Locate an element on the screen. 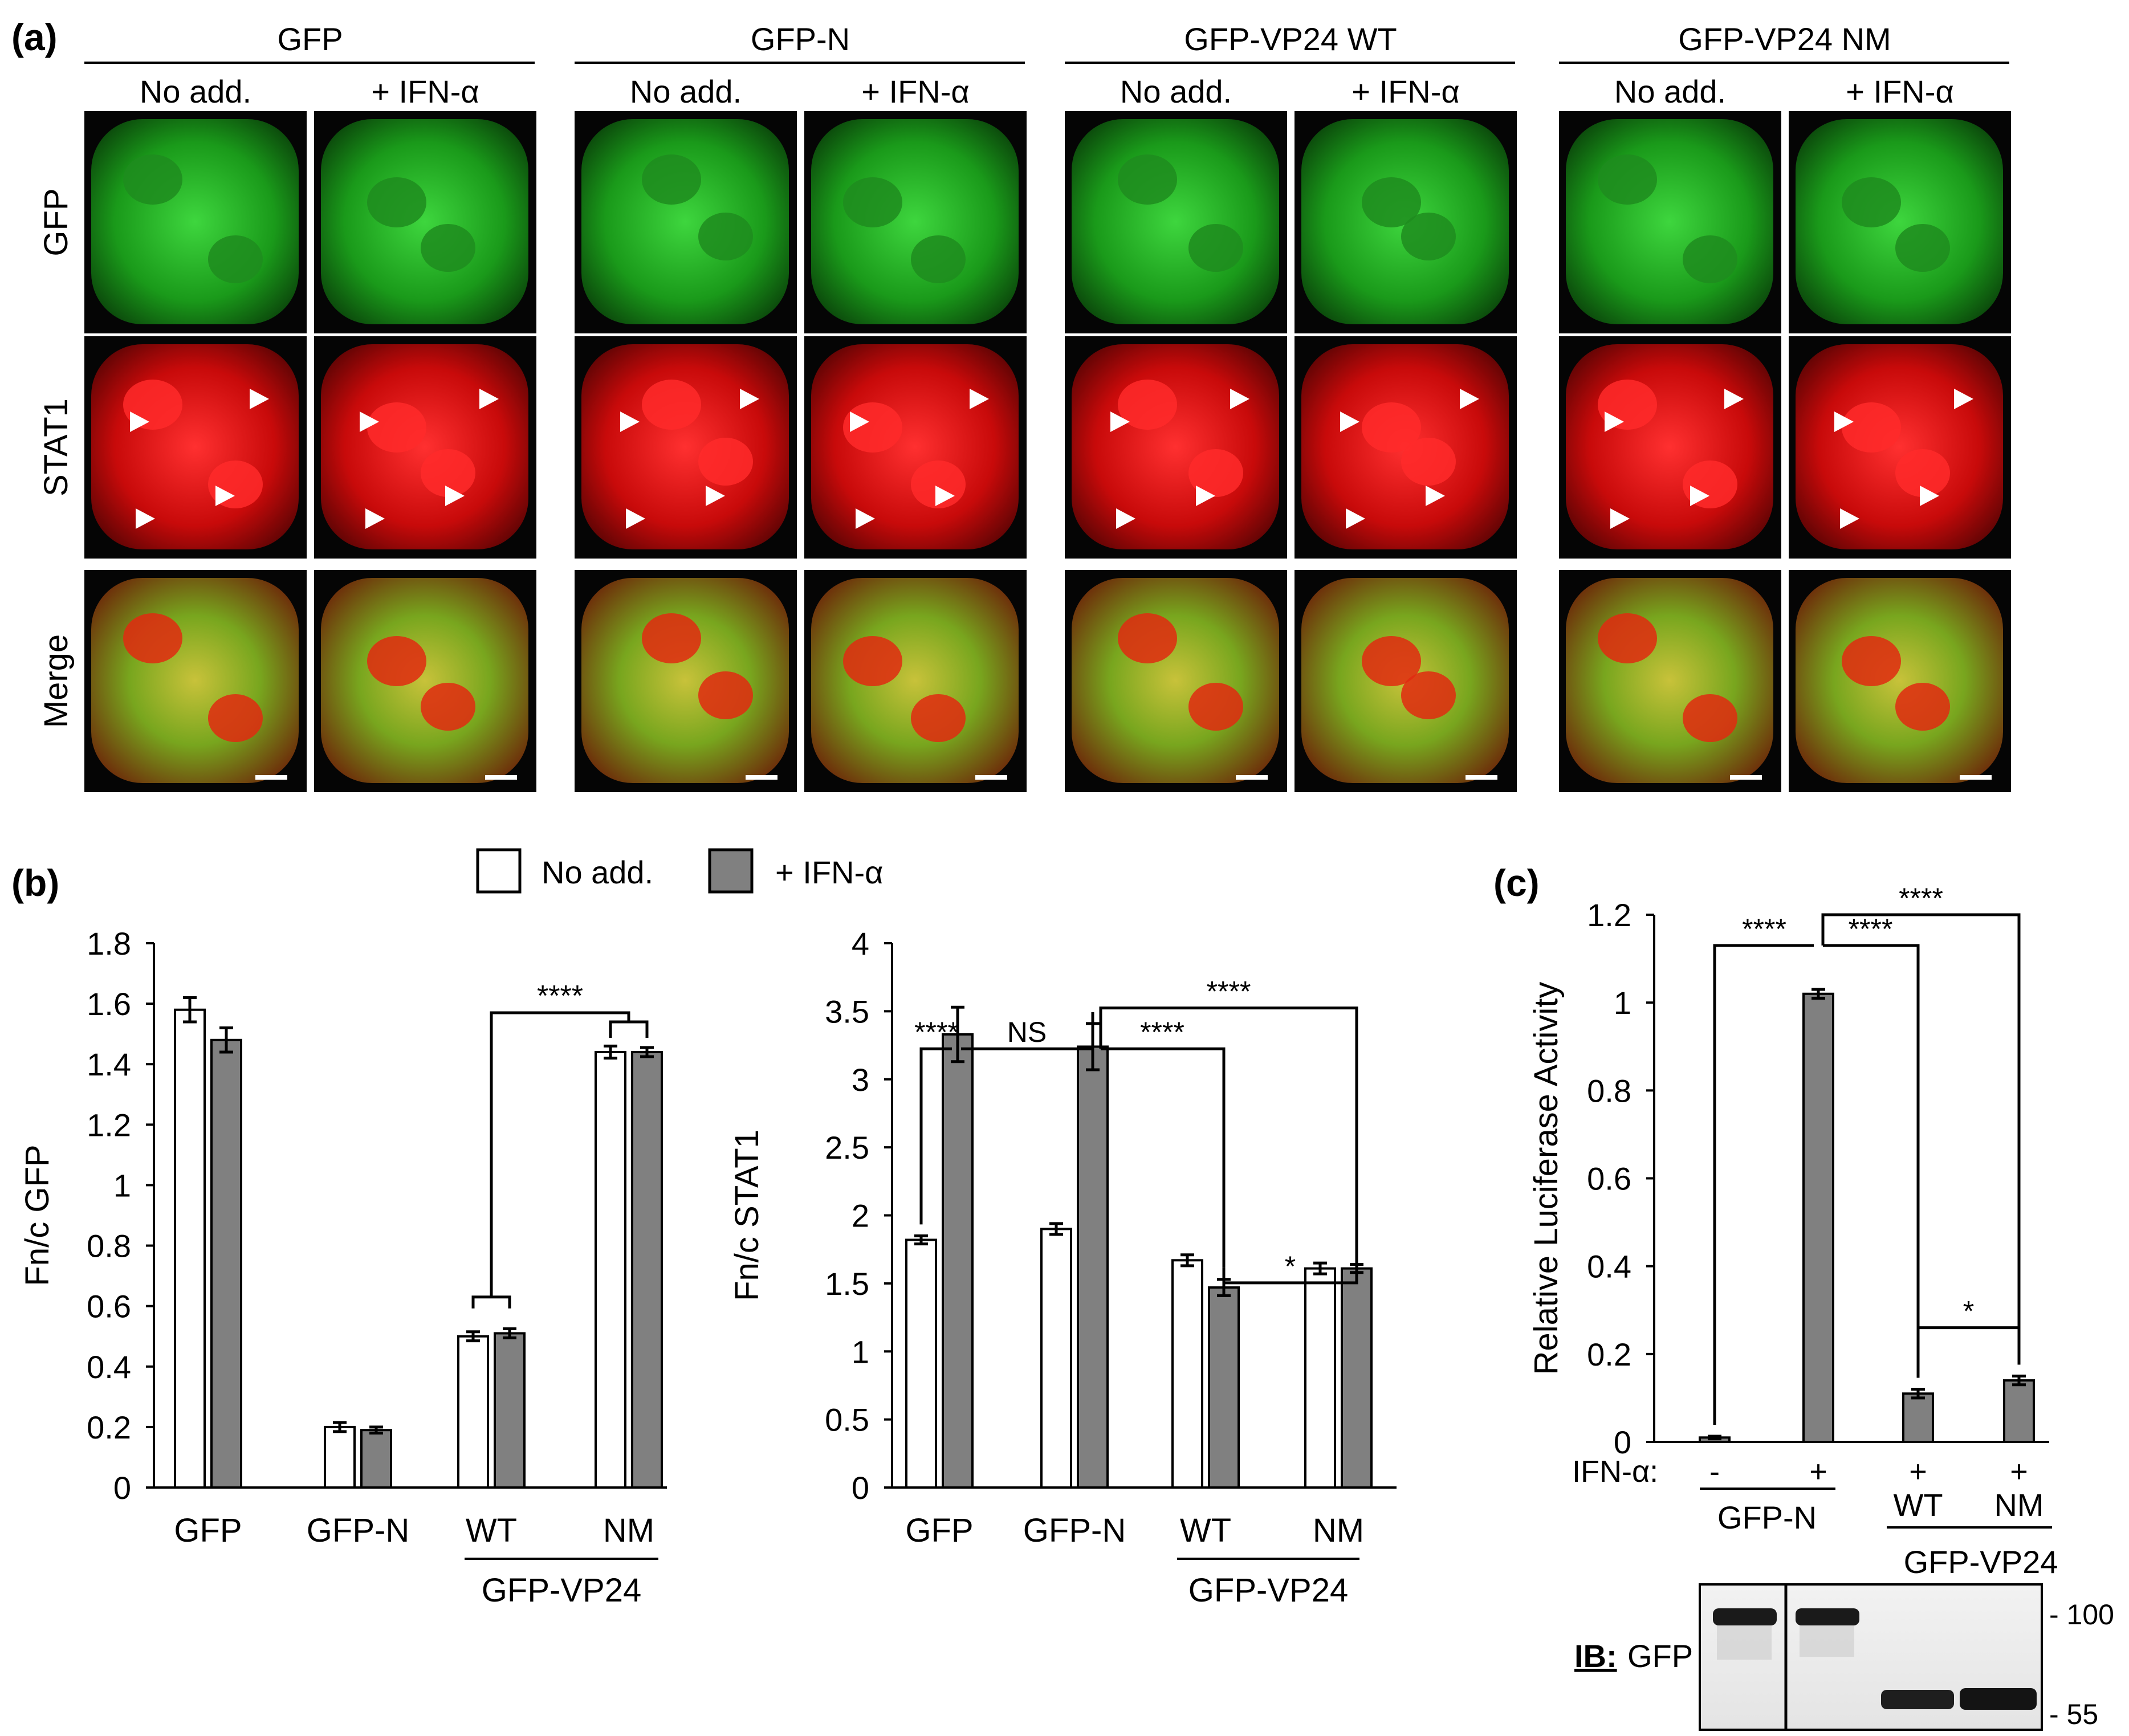 The height and width of the screenshot is (1736, 2129). legend-label-no-add: No add. is located at coordinates (597, 872).